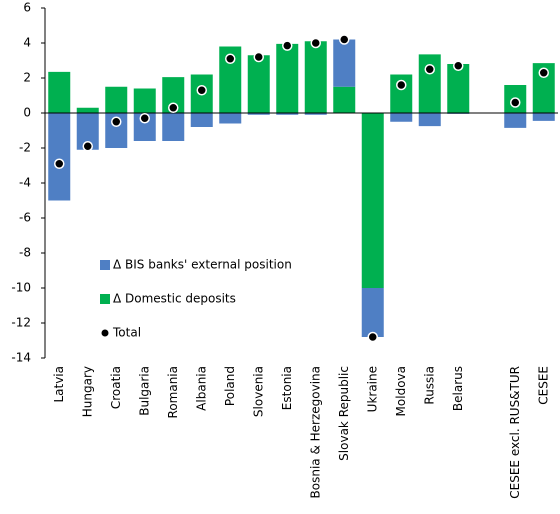 The image size is (560, 514). Describe the element at coordinates (258, 391) in the screenshot. I see `x-tick-label: Slovenia` at that location.